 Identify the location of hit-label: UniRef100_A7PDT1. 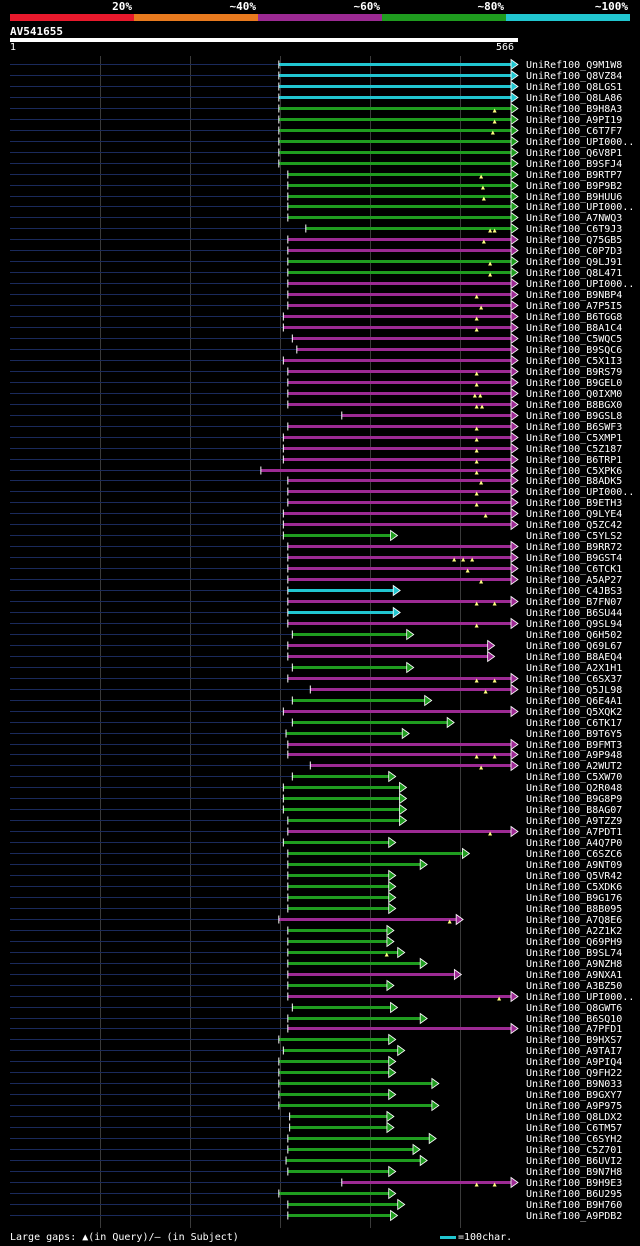
(574, 832).